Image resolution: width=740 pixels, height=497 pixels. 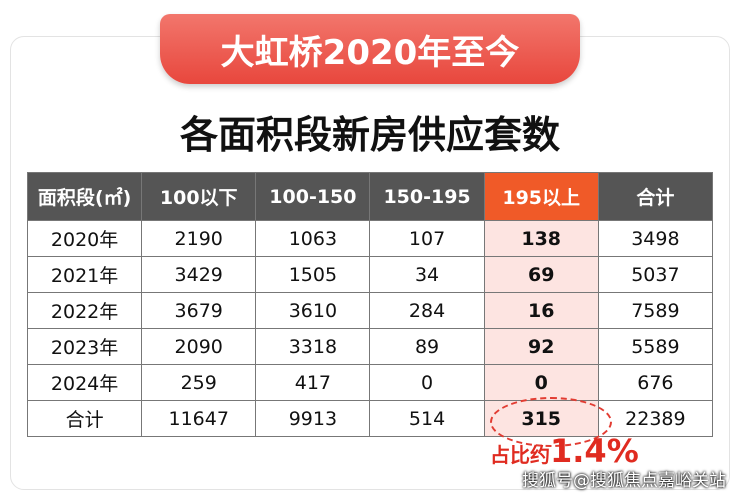 What do you see at coordinates (369, 135) in the screenshot?
I see `subtitle: 各面积段新房供应套数` at bounding box center [369, 135].